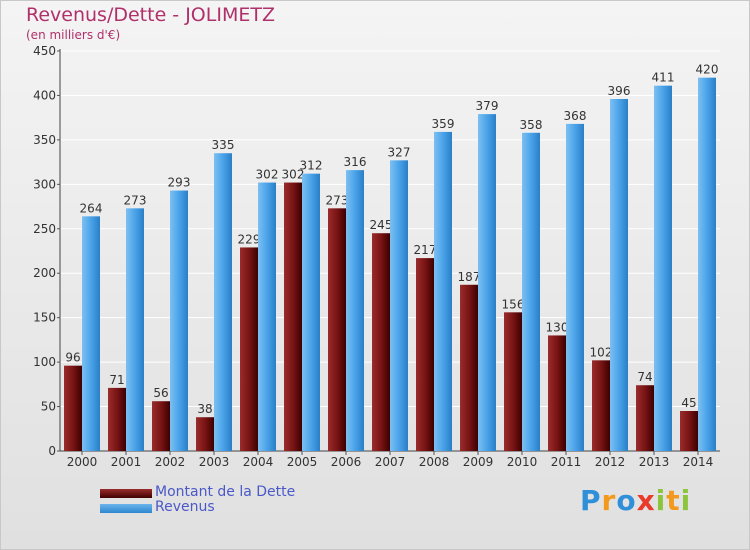 This screenshot has width=750, height=550. What do you see at coordinates (575, 116) in the screenshot?
I see `data-label-revenus: 368` at bounding box center [575, 116].